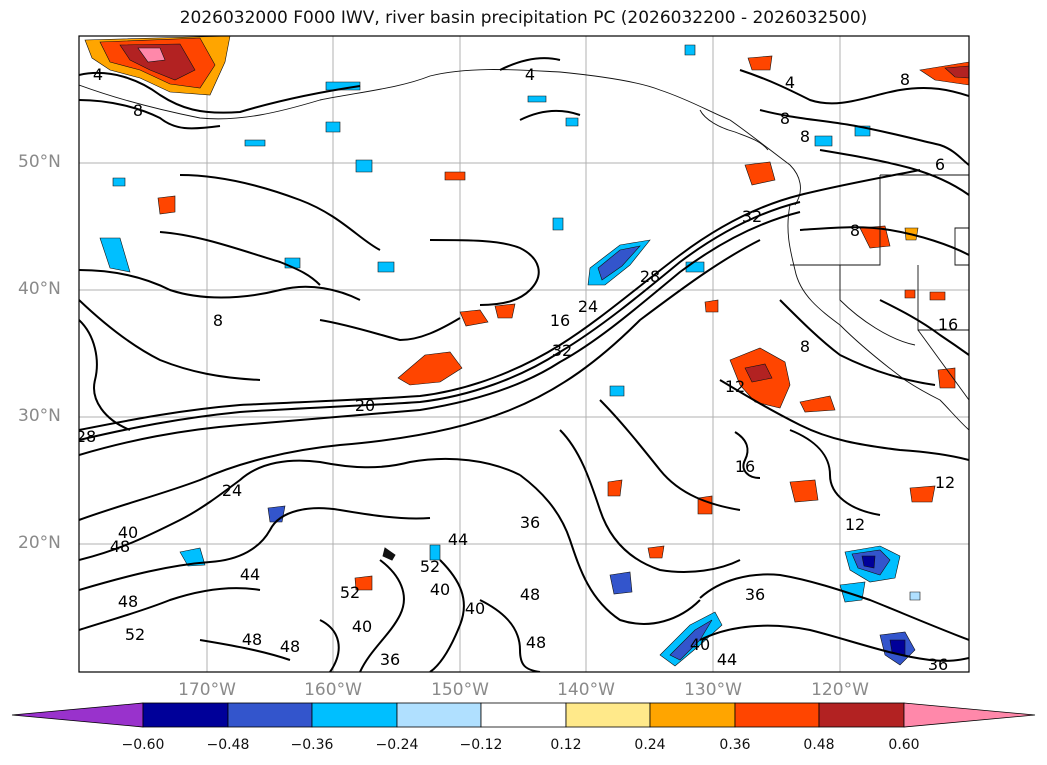  I want to click on colorbar-tick: 0.36, so click(735, 745).